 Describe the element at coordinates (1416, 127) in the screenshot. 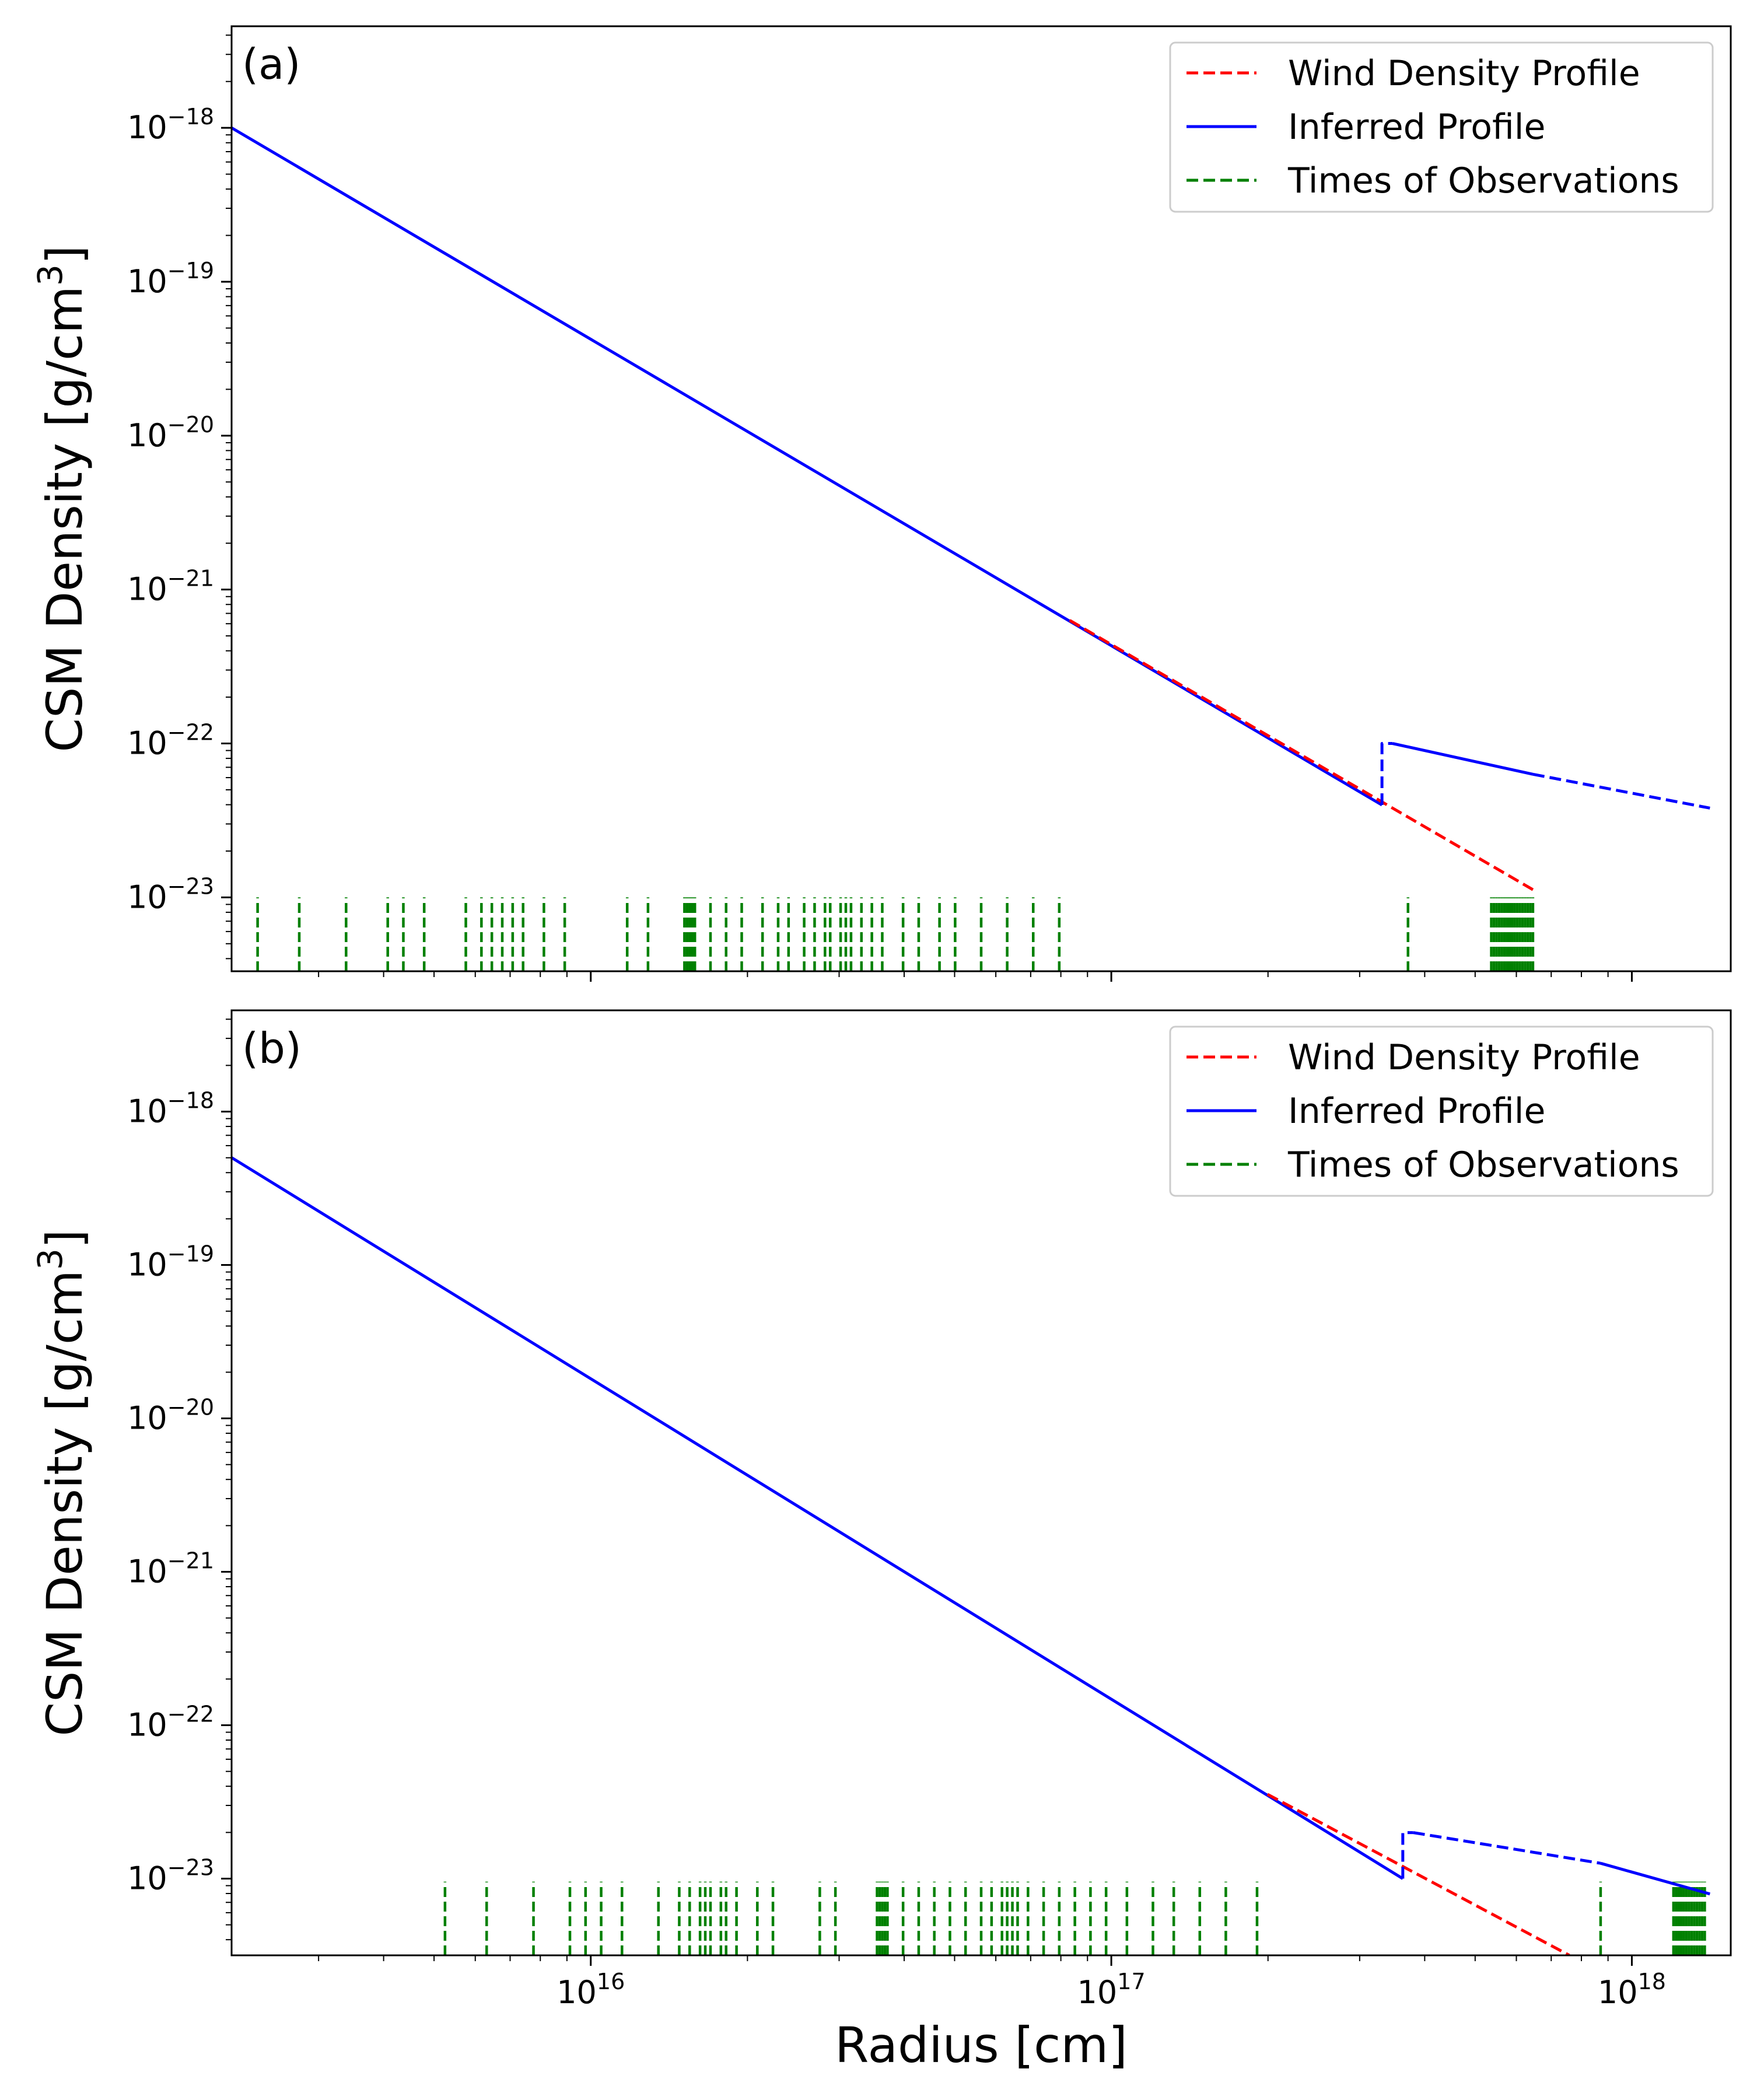

I see `panel-a-legend-label-1: Inferred Profile` at that location.